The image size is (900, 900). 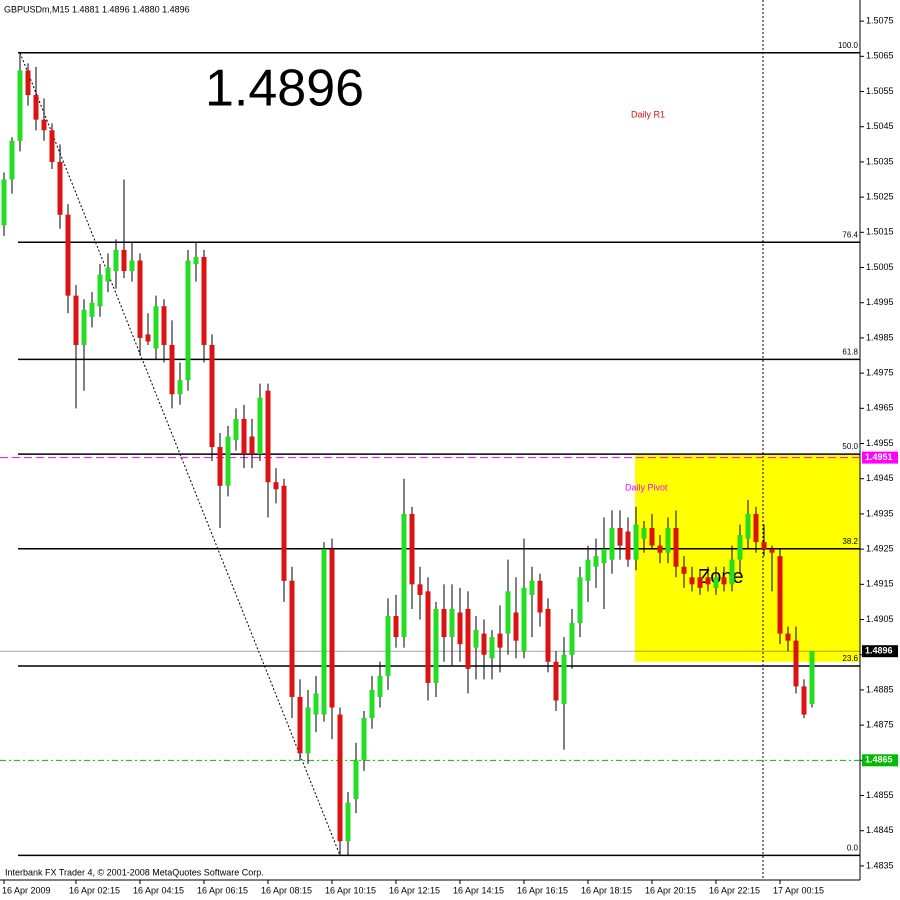 I want to click on y-tick-label: 1.4985, so click(x=880, y=337).